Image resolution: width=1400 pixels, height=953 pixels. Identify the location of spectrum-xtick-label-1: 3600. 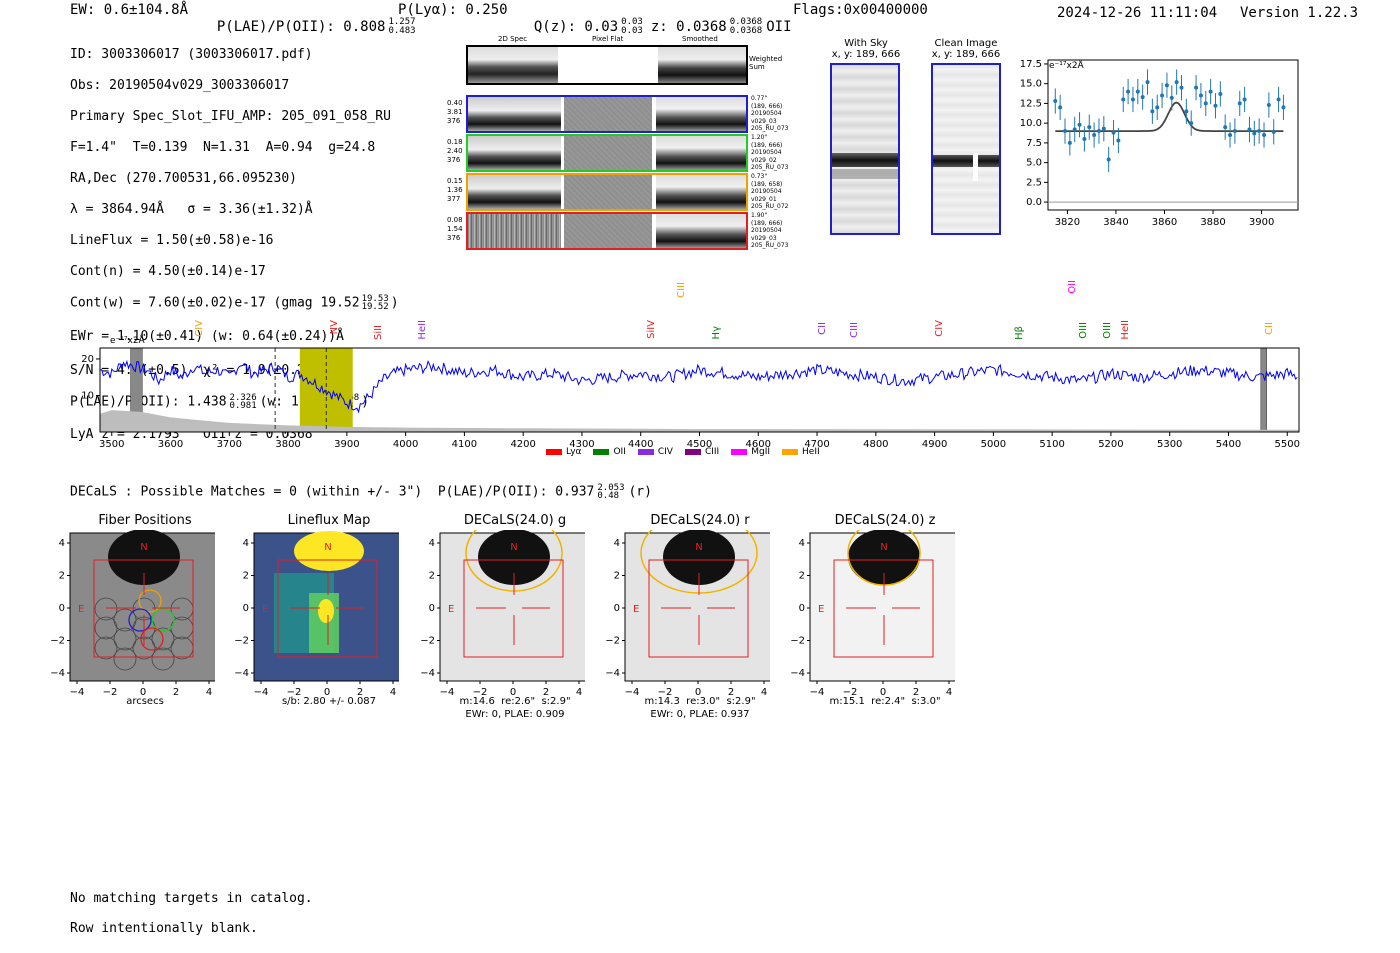
(170, 444).